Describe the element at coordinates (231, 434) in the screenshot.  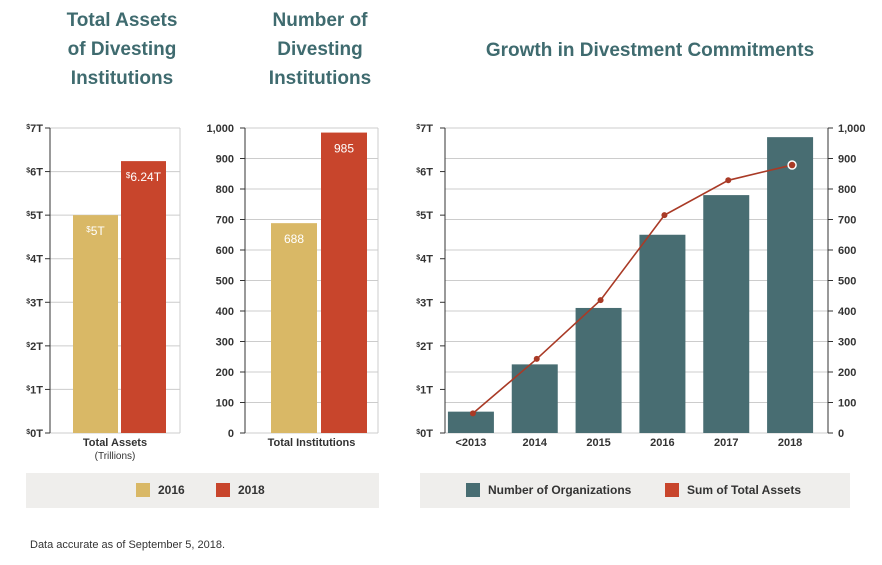
I see `y-tick-label: 0` at that location.